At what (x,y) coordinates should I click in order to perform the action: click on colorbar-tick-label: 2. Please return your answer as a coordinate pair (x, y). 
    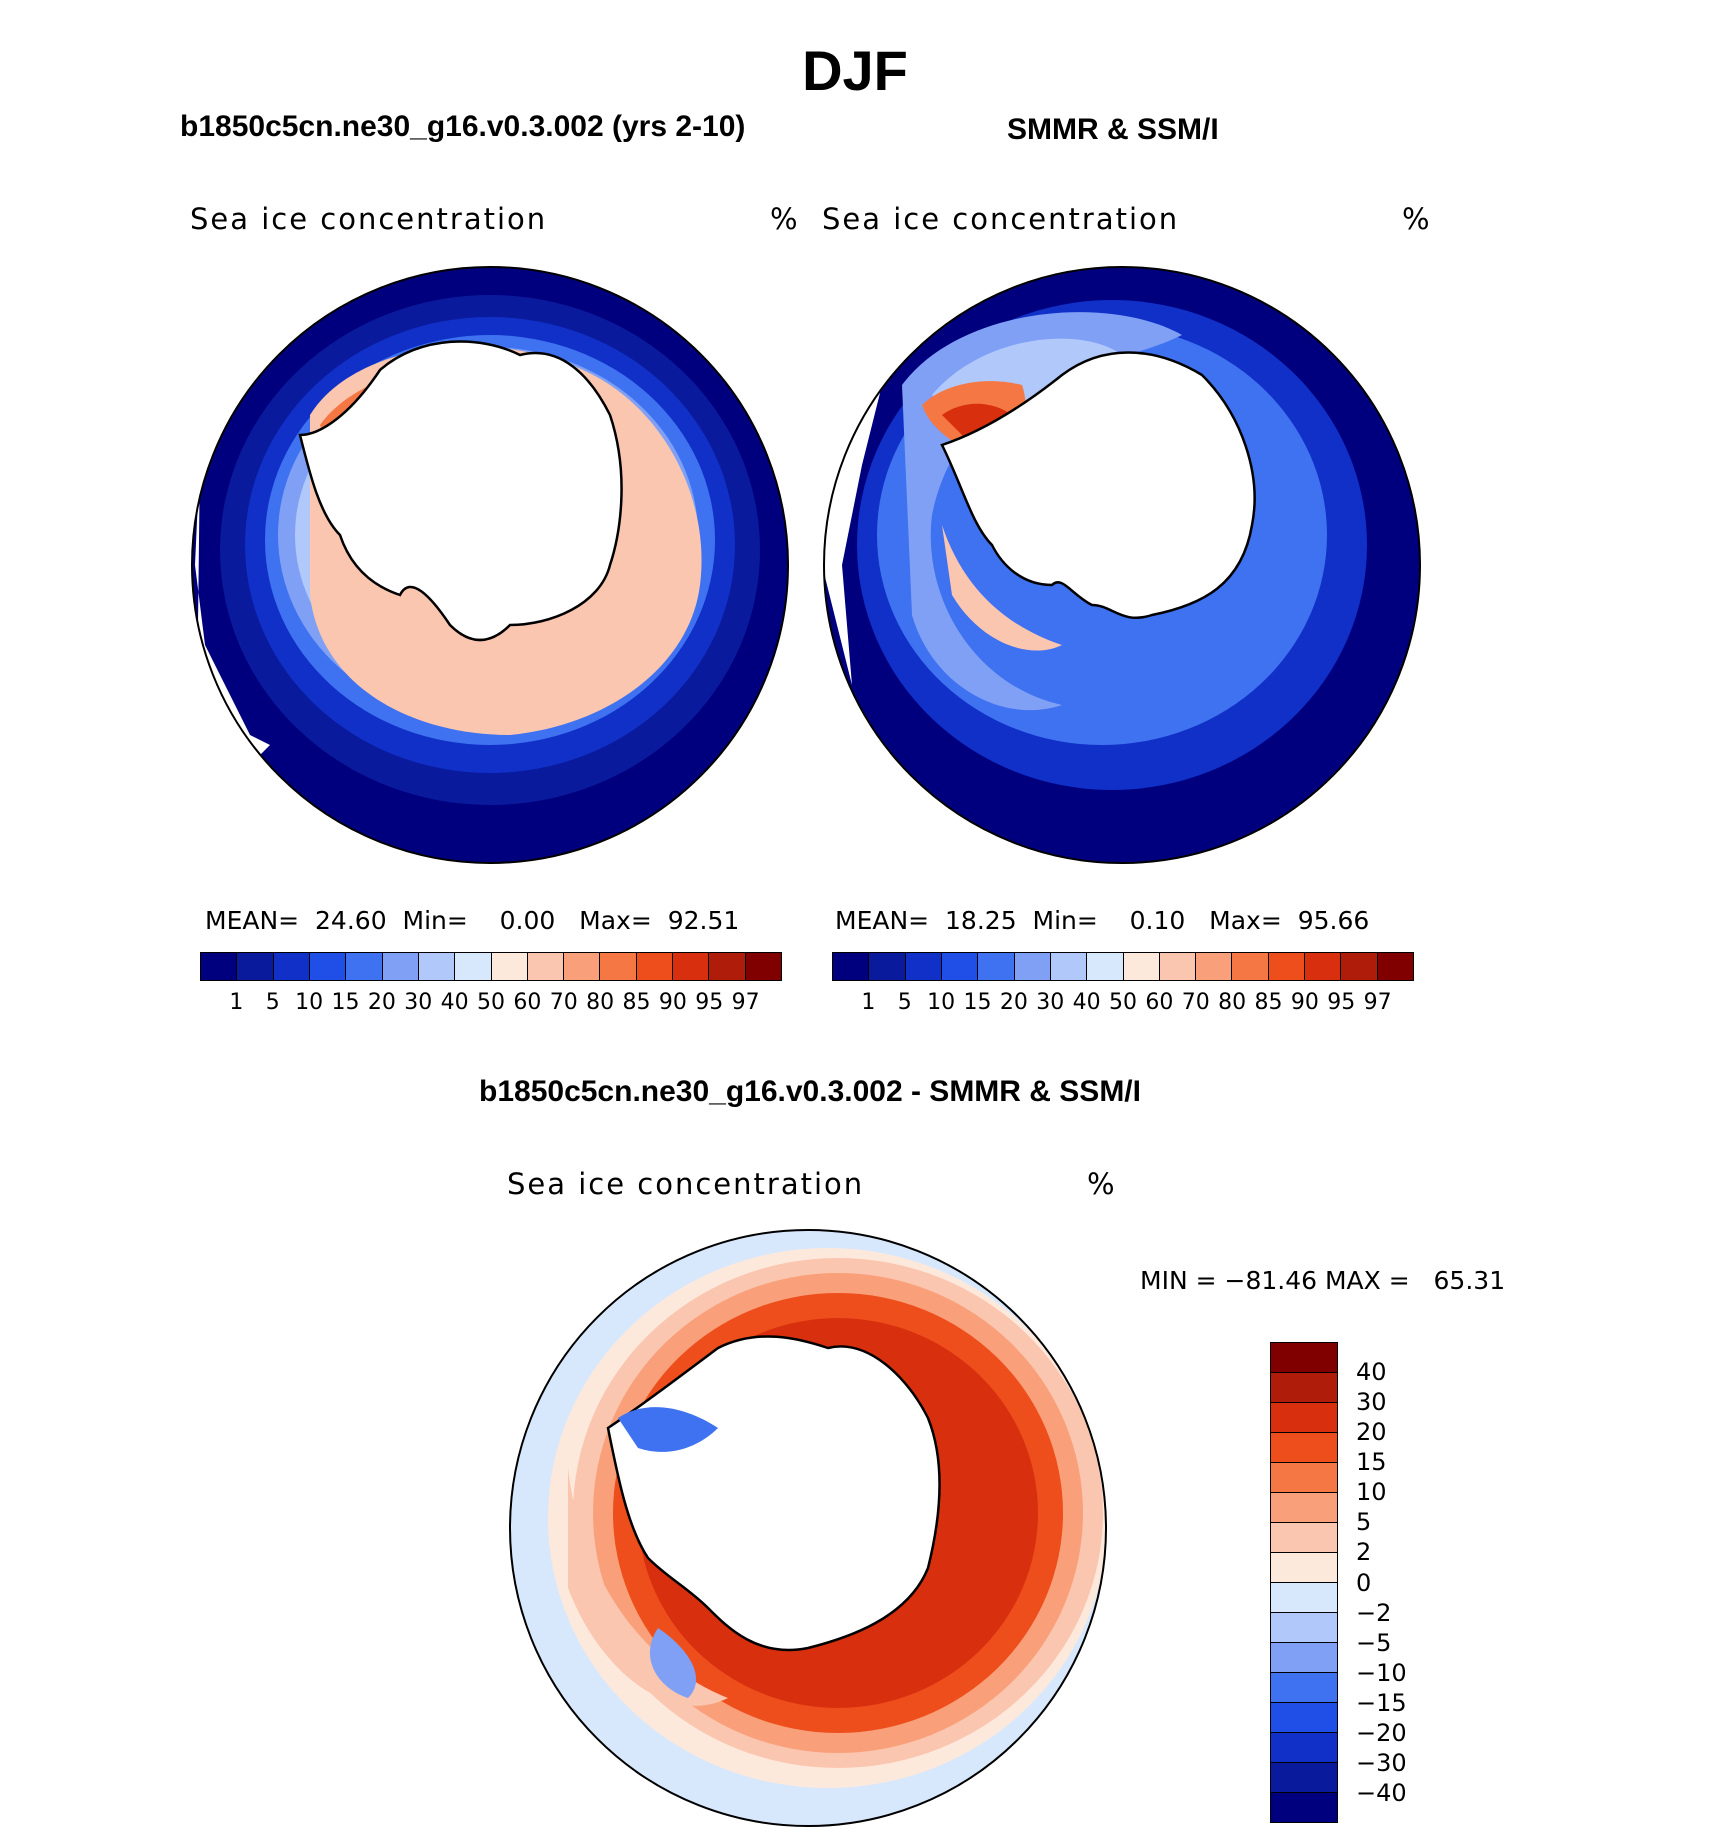
    Looking at the image, I should click on (1364, 1552).